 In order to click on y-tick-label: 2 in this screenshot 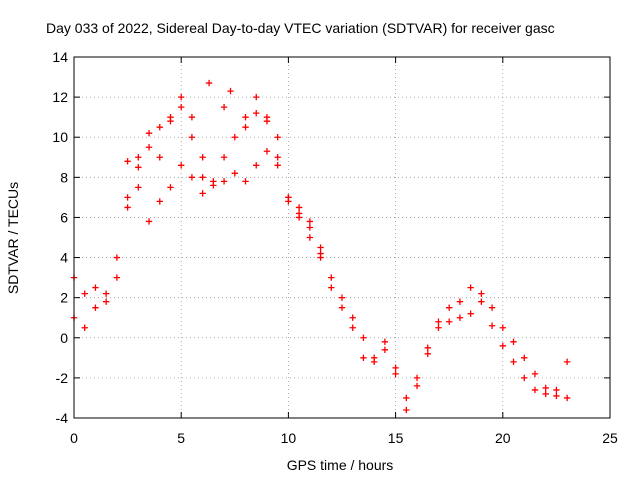, I will do `click(64, 298)`.